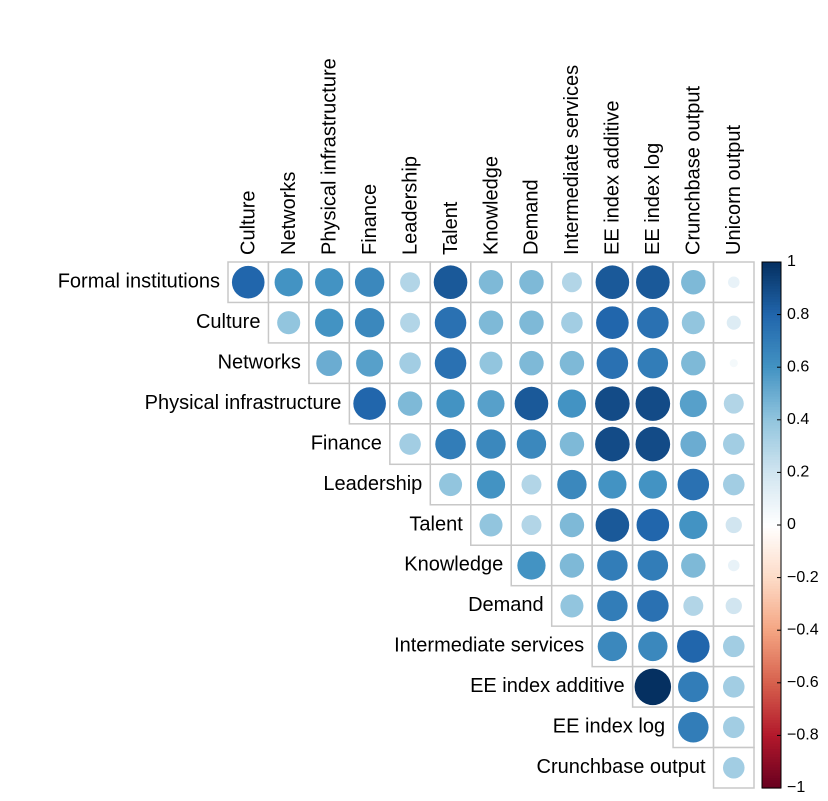  Describe the element at coordinates (796, 787) in the screenshot. I see `colorbar-tick-label: −1` at that location.